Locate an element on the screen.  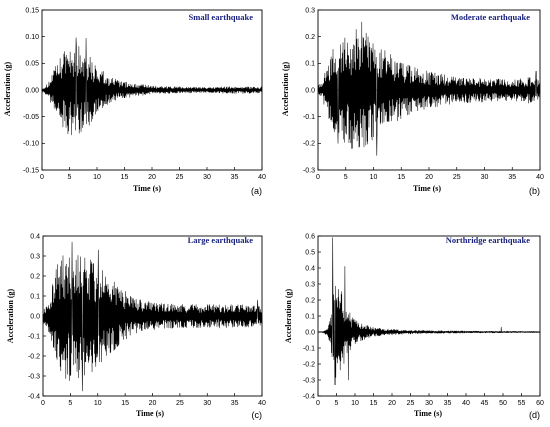
y-tick-label: -0.10 is located at coordinates (31, 144).